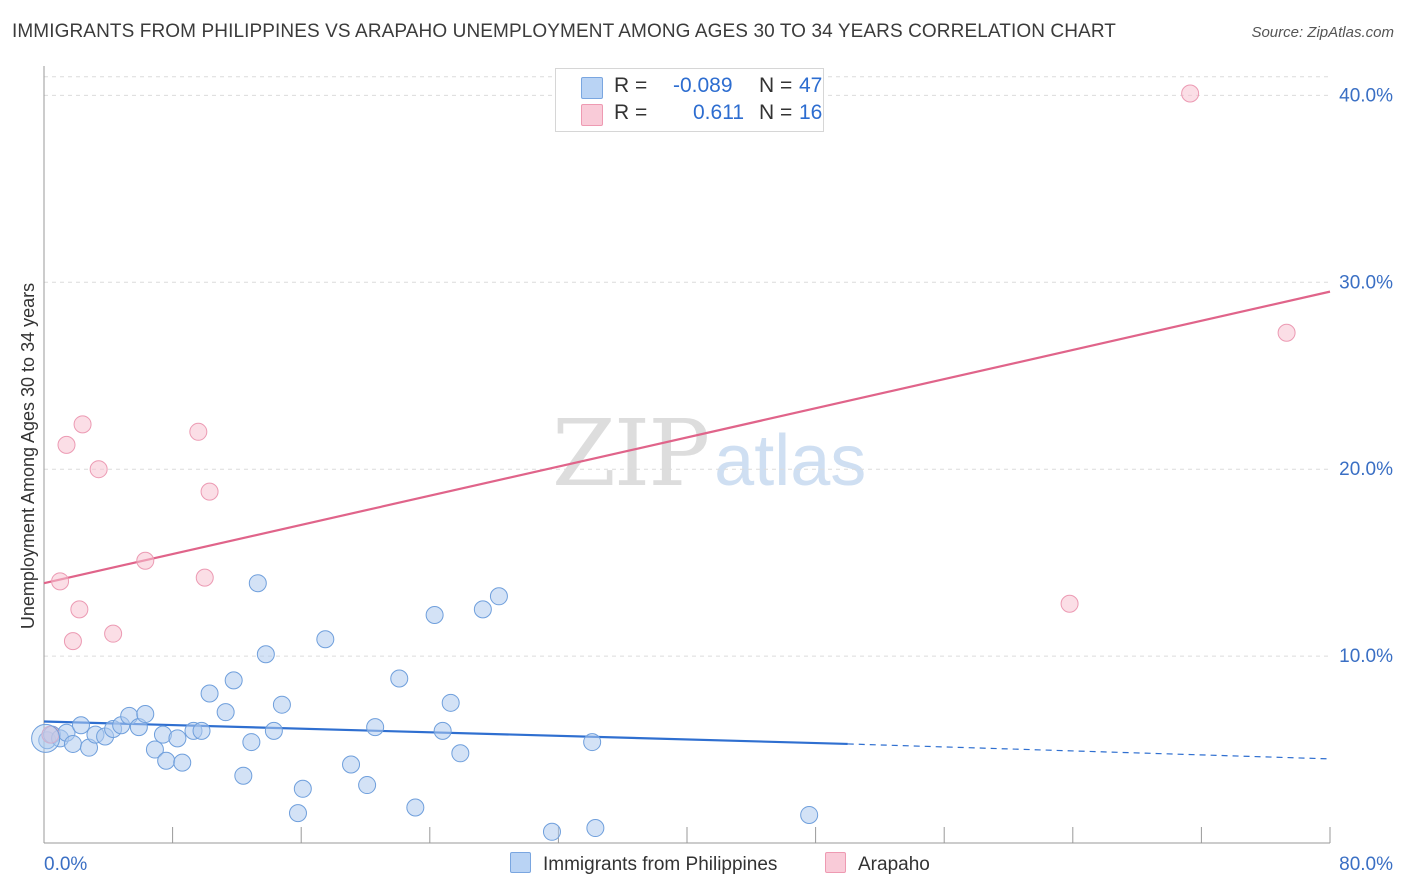  What do you see at coordinates (1366, 282) in the screenshot?
I see `y-tick-label: 30.0%` at bounding box center [1366, 282].